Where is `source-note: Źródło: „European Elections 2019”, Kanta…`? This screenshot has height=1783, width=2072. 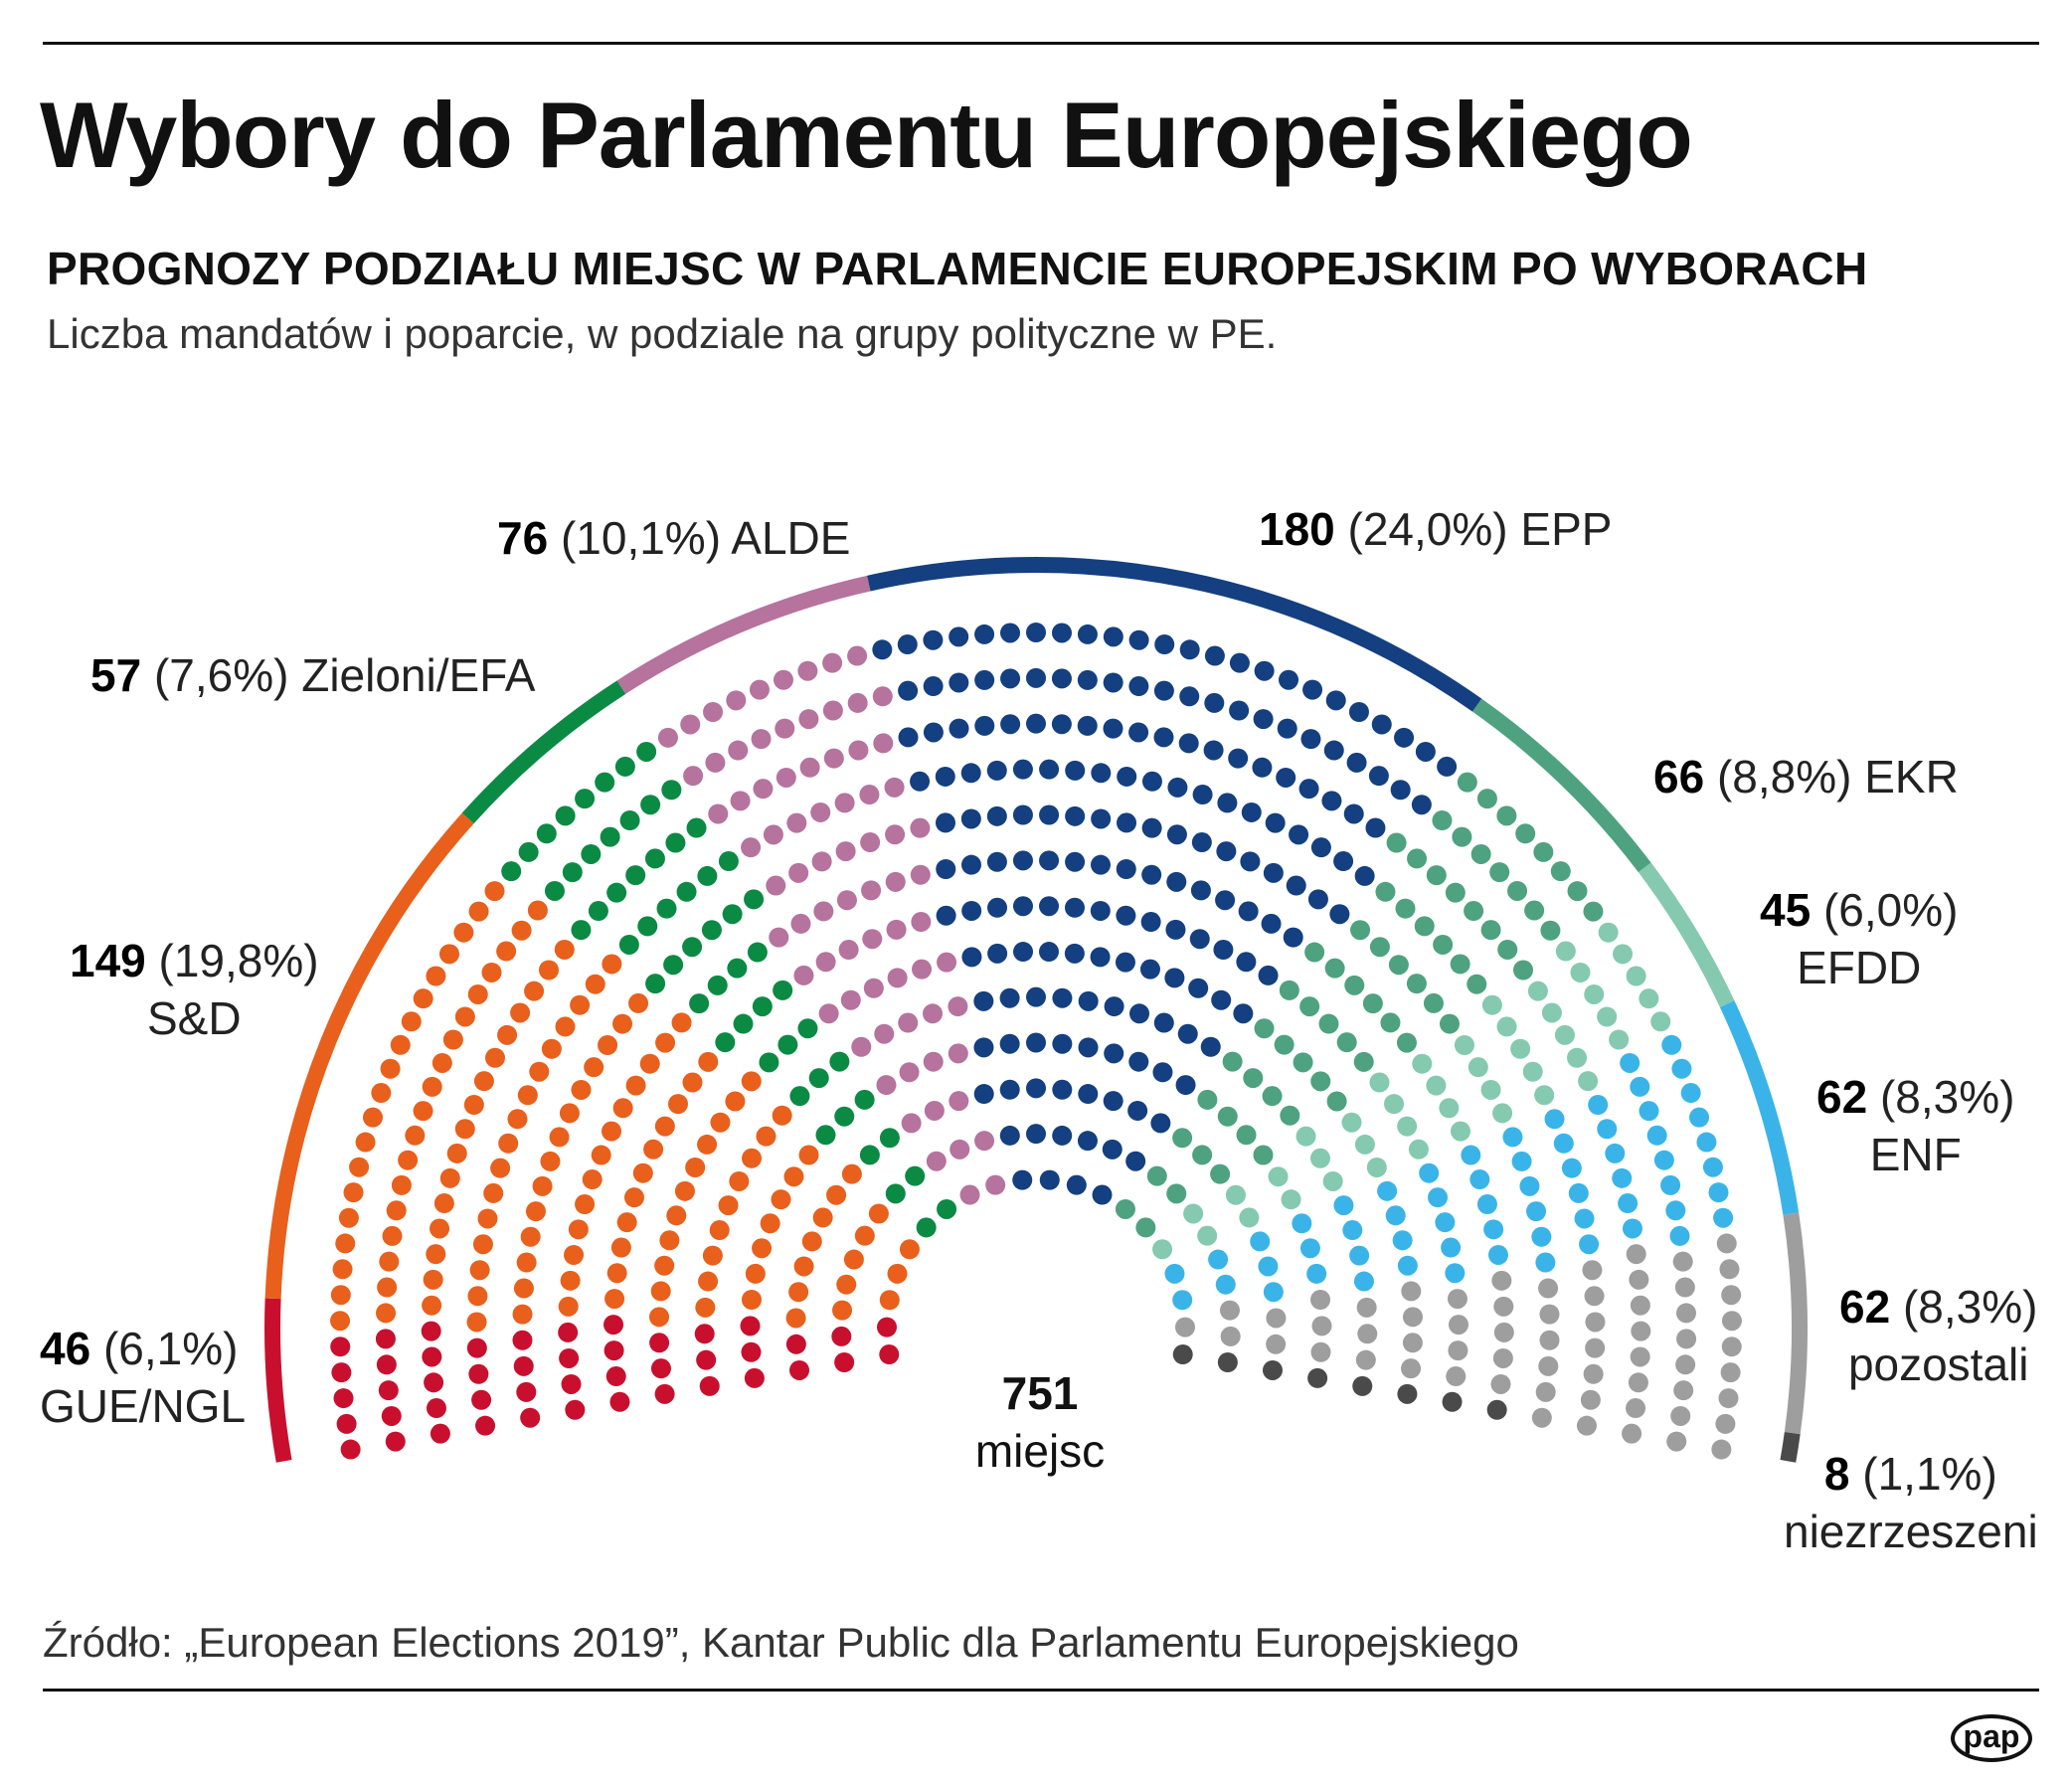 source-note: Źródło: „European Elections 2019”, Kanta… is located at coordinates (781, 1643).